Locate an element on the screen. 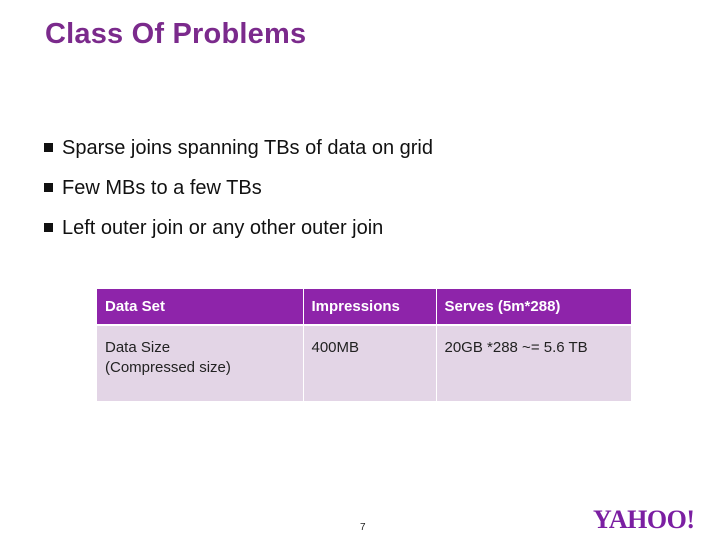 The width and height of the screenshot is (728, 546). bullet-item: Few MBs to a few TBs is located at coordinates (238, 194).